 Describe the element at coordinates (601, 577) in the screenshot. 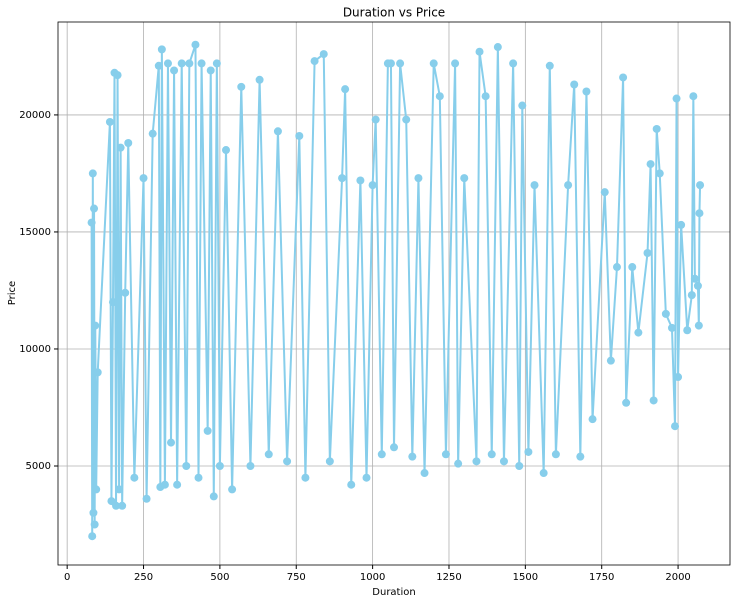

I see `x-tick-label: 1750` at that location.